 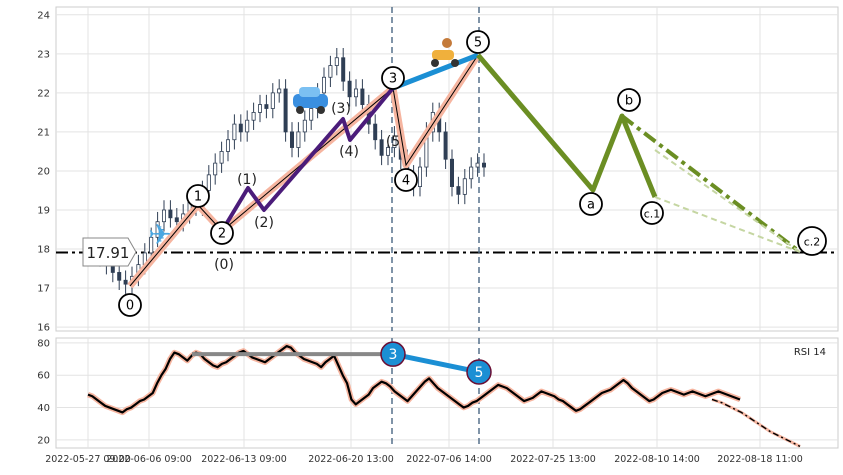 I want to click on xtick-label: 2022-08-18 11:00, so click(x=760, y=459).